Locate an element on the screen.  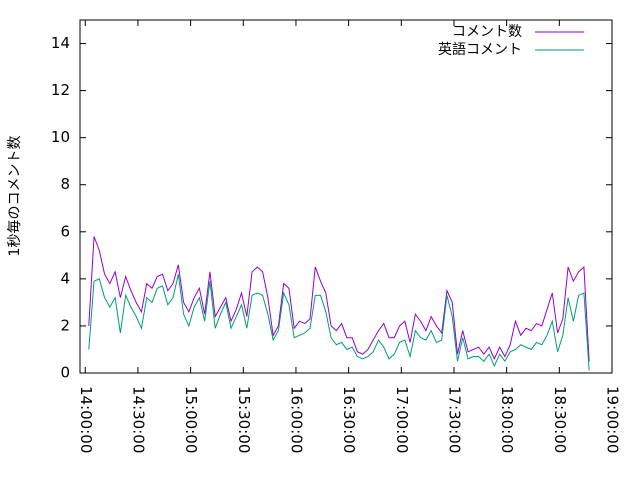
y-tick-label: 8 is located at coordinates (65, 184).